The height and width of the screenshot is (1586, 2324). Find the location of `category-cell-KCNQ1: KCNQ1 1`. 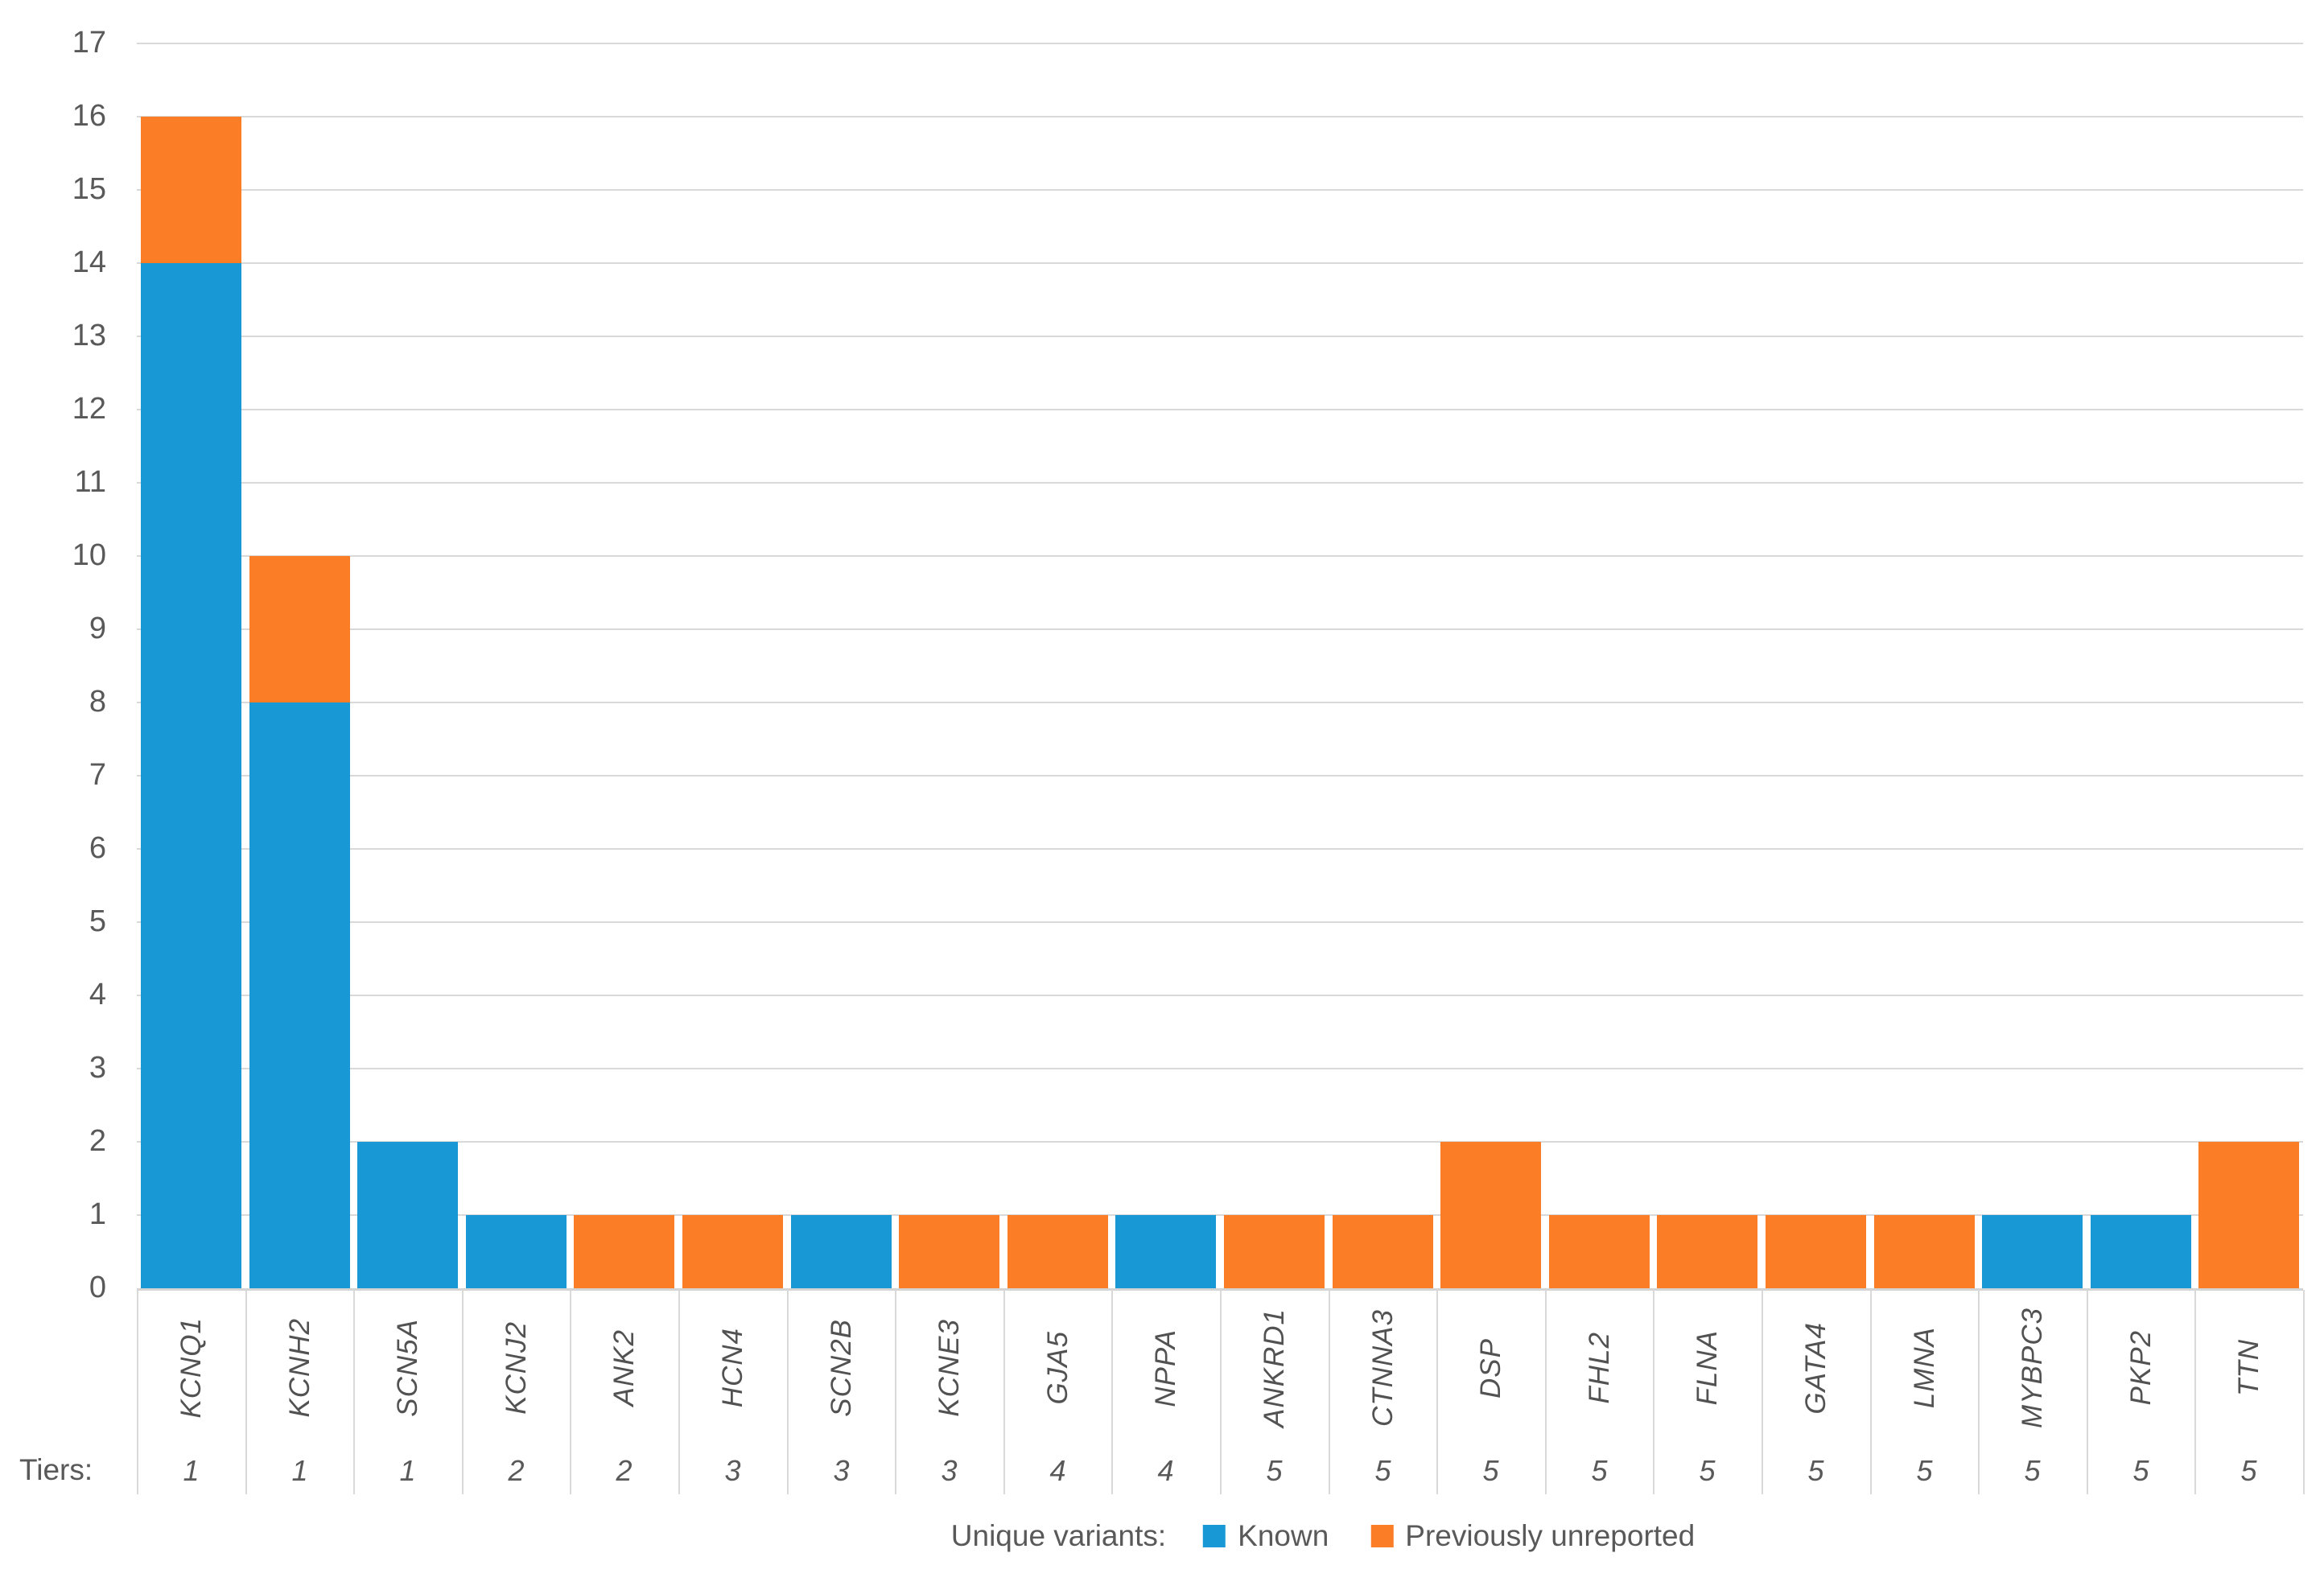

category-cell-KCNQ1: KCNQ1 1 is located at coordinates (191, 1392).